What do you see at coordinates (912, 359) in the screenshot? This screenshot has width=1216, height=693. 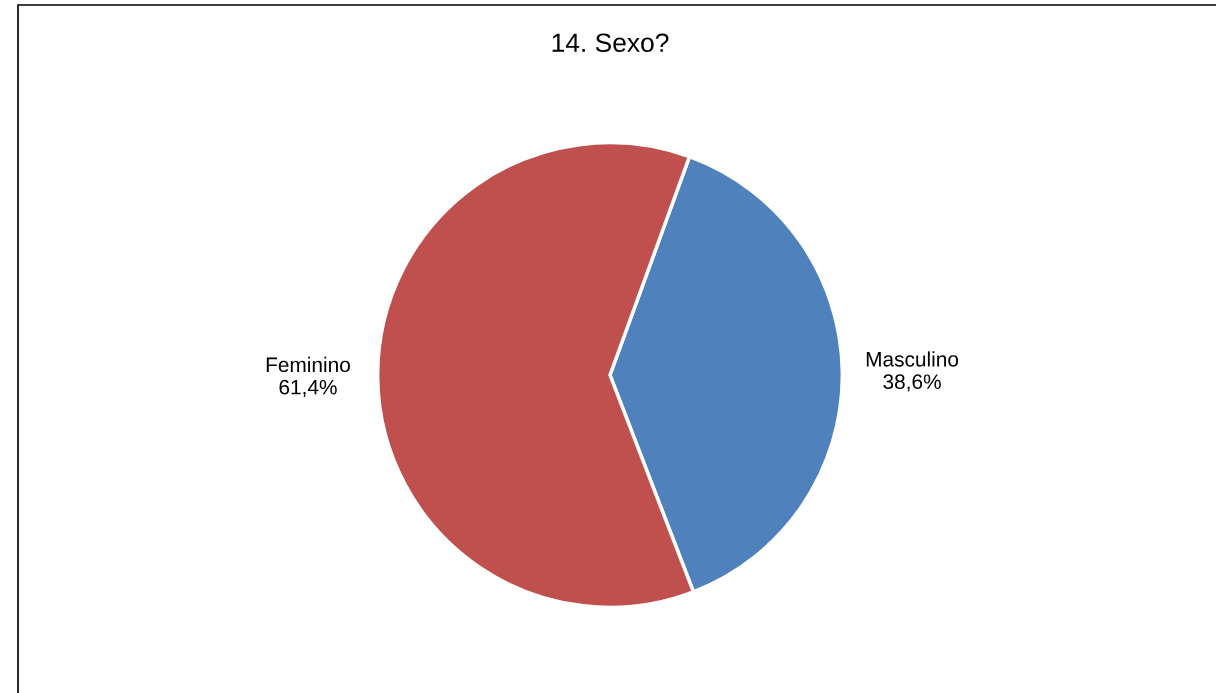 I see `slice-label: Masculino` at bounding box center [912, 359].